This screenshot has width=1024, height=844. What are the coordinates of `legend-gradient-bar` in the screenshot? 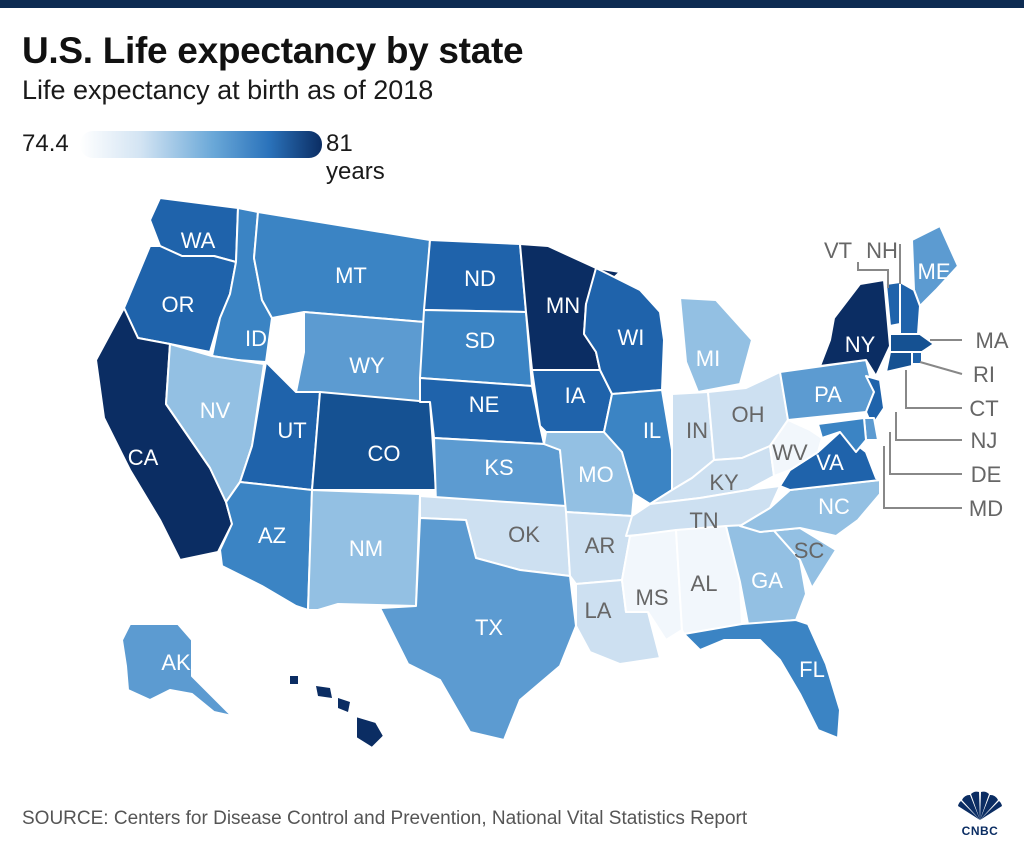 It's located at (201, 144).